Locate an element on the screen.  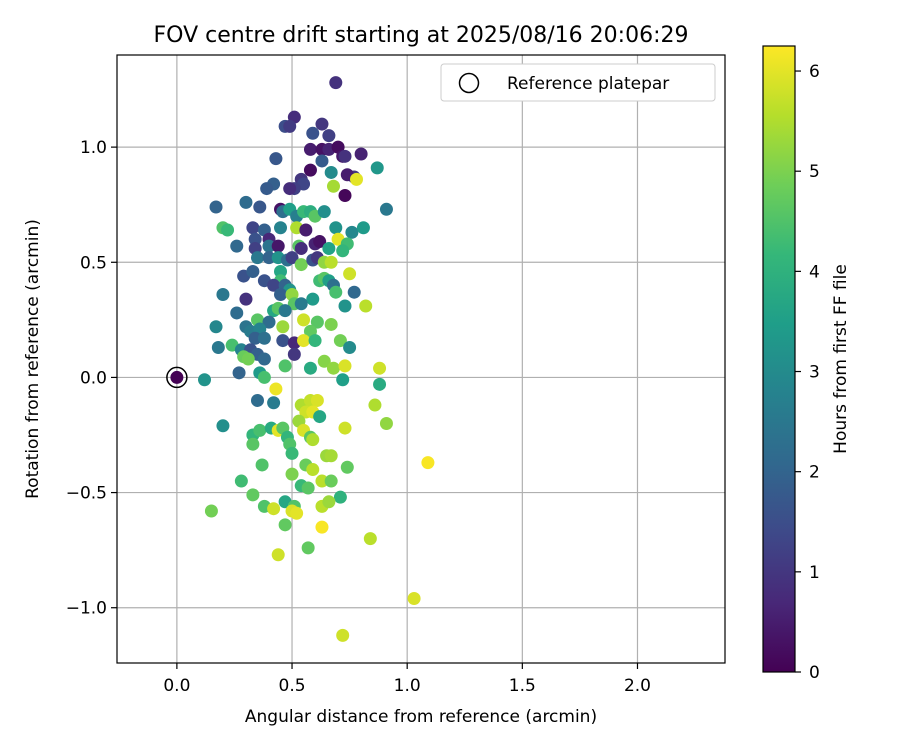
x-axis-label: Angular distance from reference (arcmin) is located at coordinates (421, 717).